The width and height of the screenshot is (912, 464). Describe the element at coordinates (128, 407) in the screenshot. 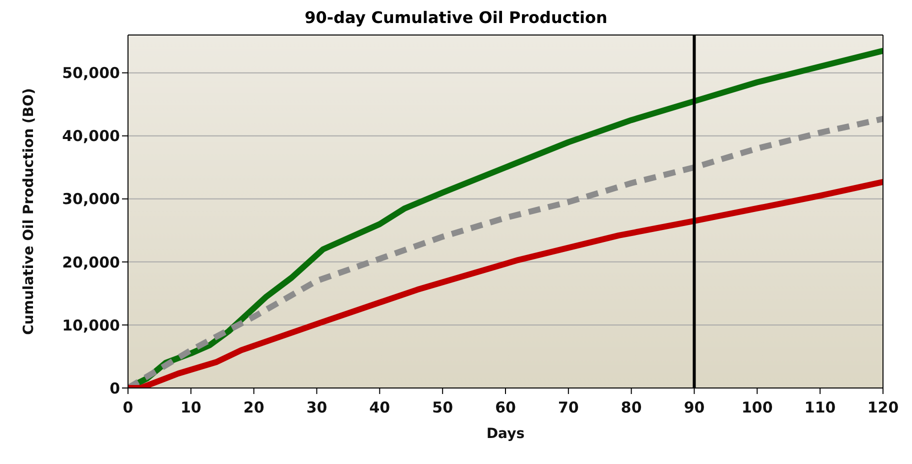

I see `x-tick-label: 0` at that location.